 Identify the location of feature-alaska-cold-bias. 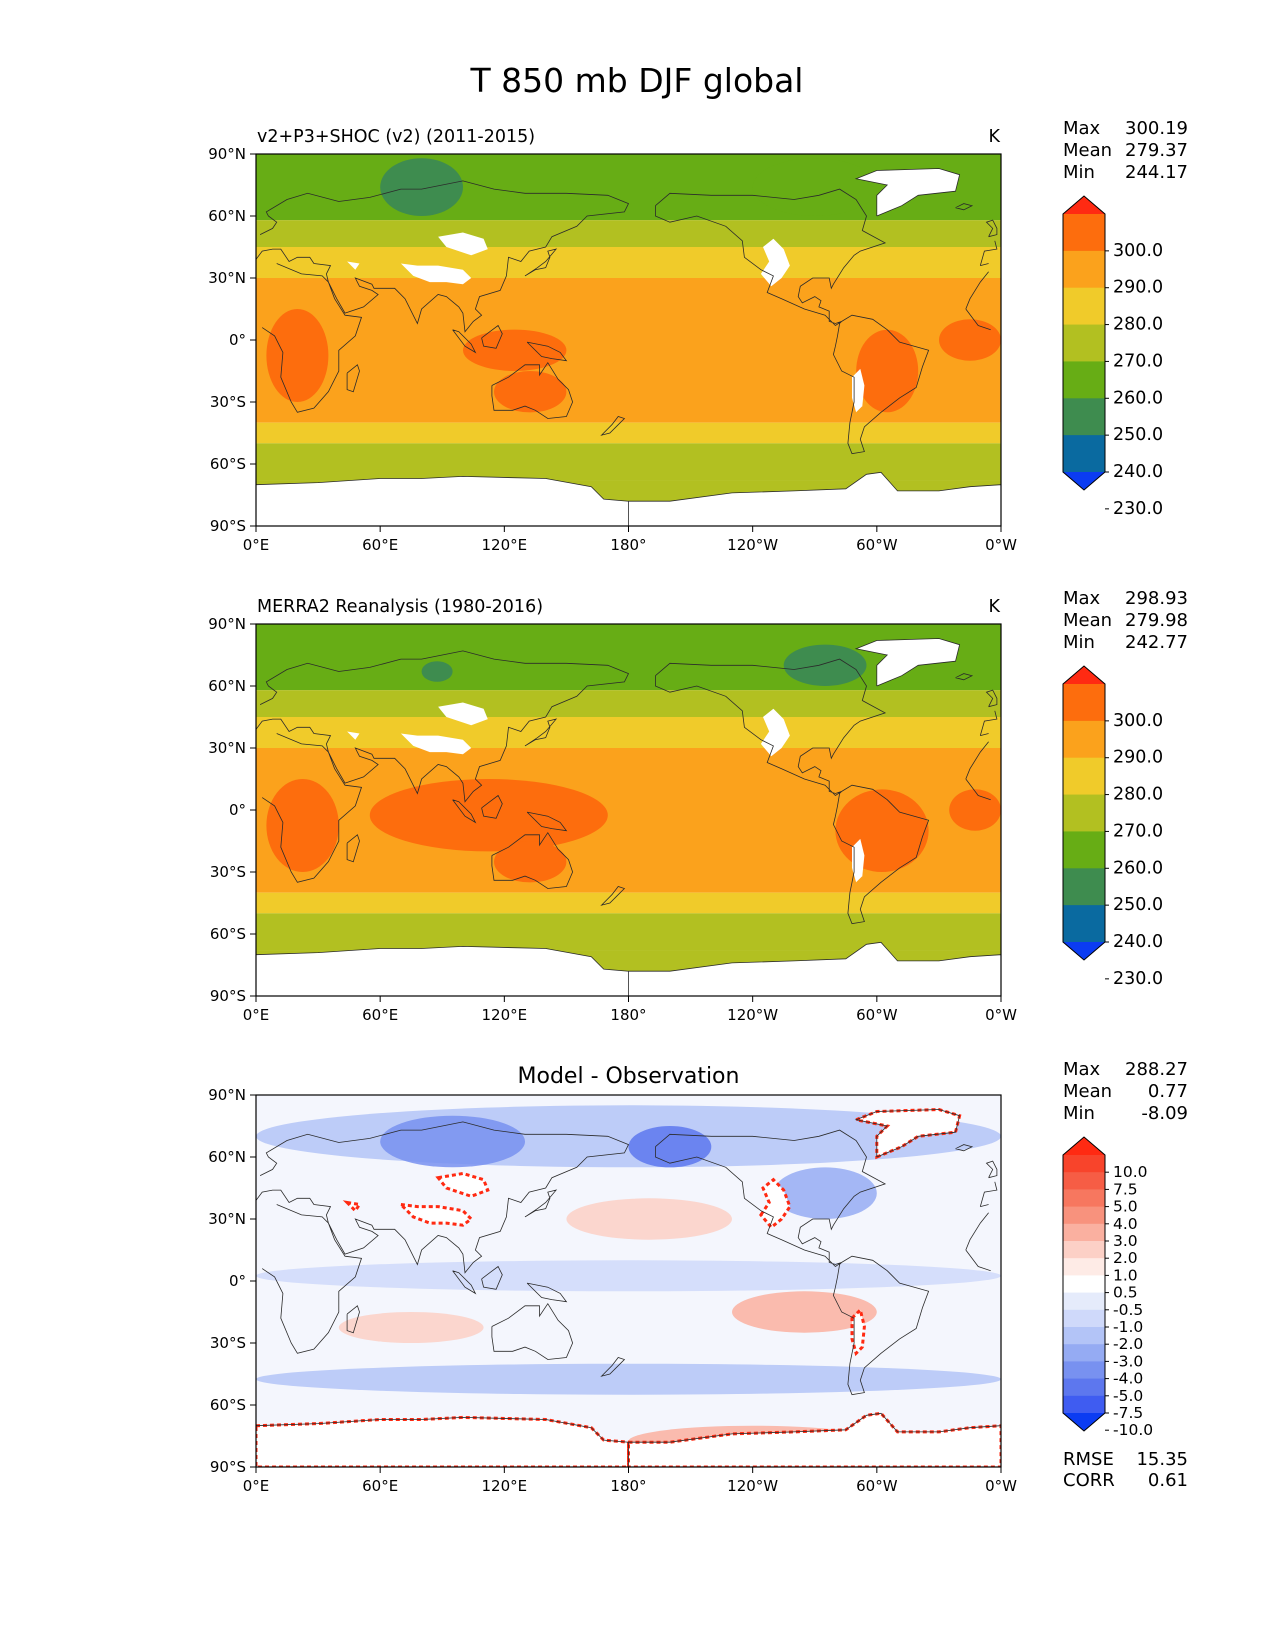
(670, 1147).